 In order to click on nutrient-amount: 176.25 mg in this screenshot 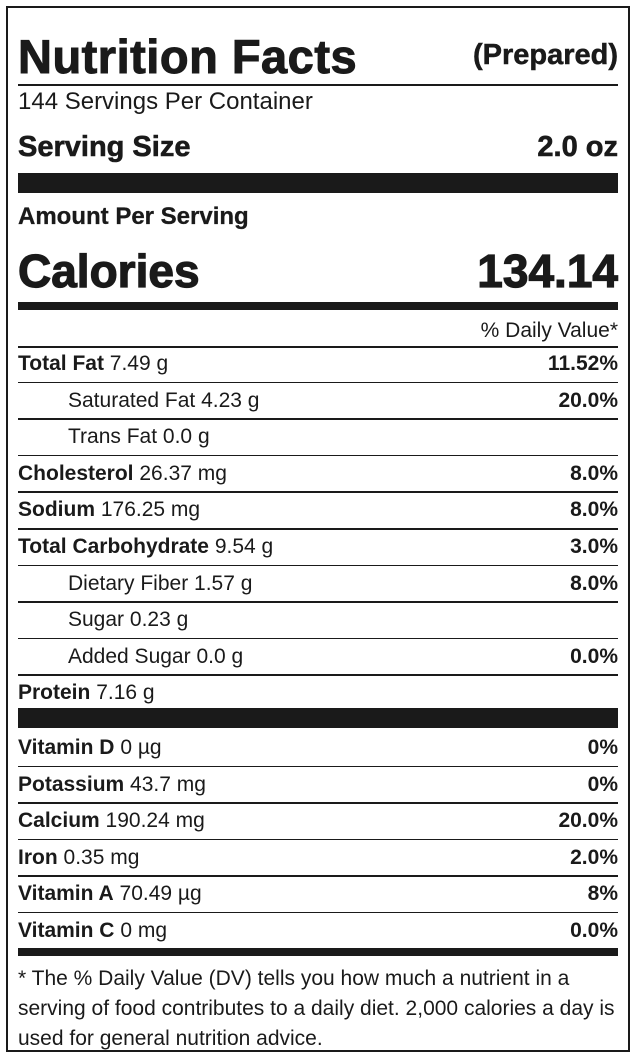, I will do `click(150, 510)`.